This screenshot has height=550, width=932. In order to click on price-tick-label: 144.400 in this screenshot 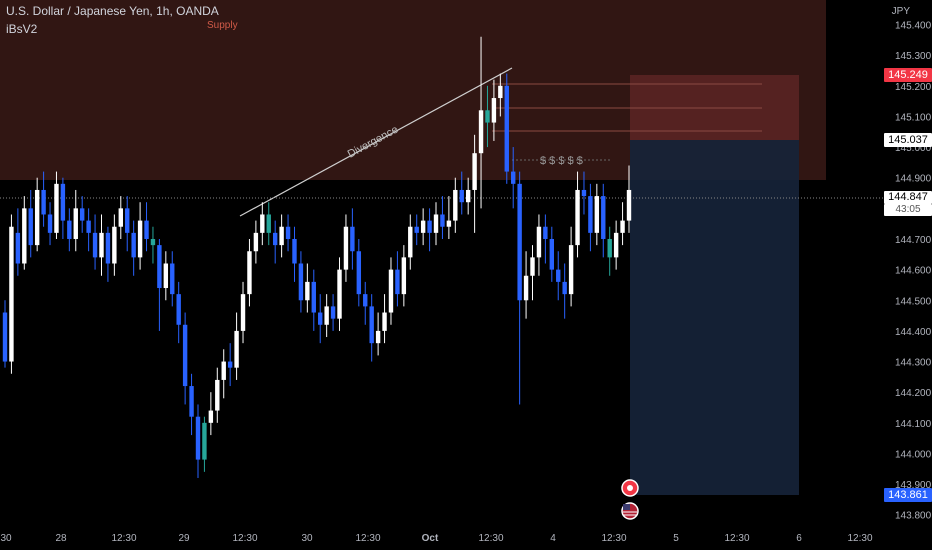, I will do `click(913, 332)`.